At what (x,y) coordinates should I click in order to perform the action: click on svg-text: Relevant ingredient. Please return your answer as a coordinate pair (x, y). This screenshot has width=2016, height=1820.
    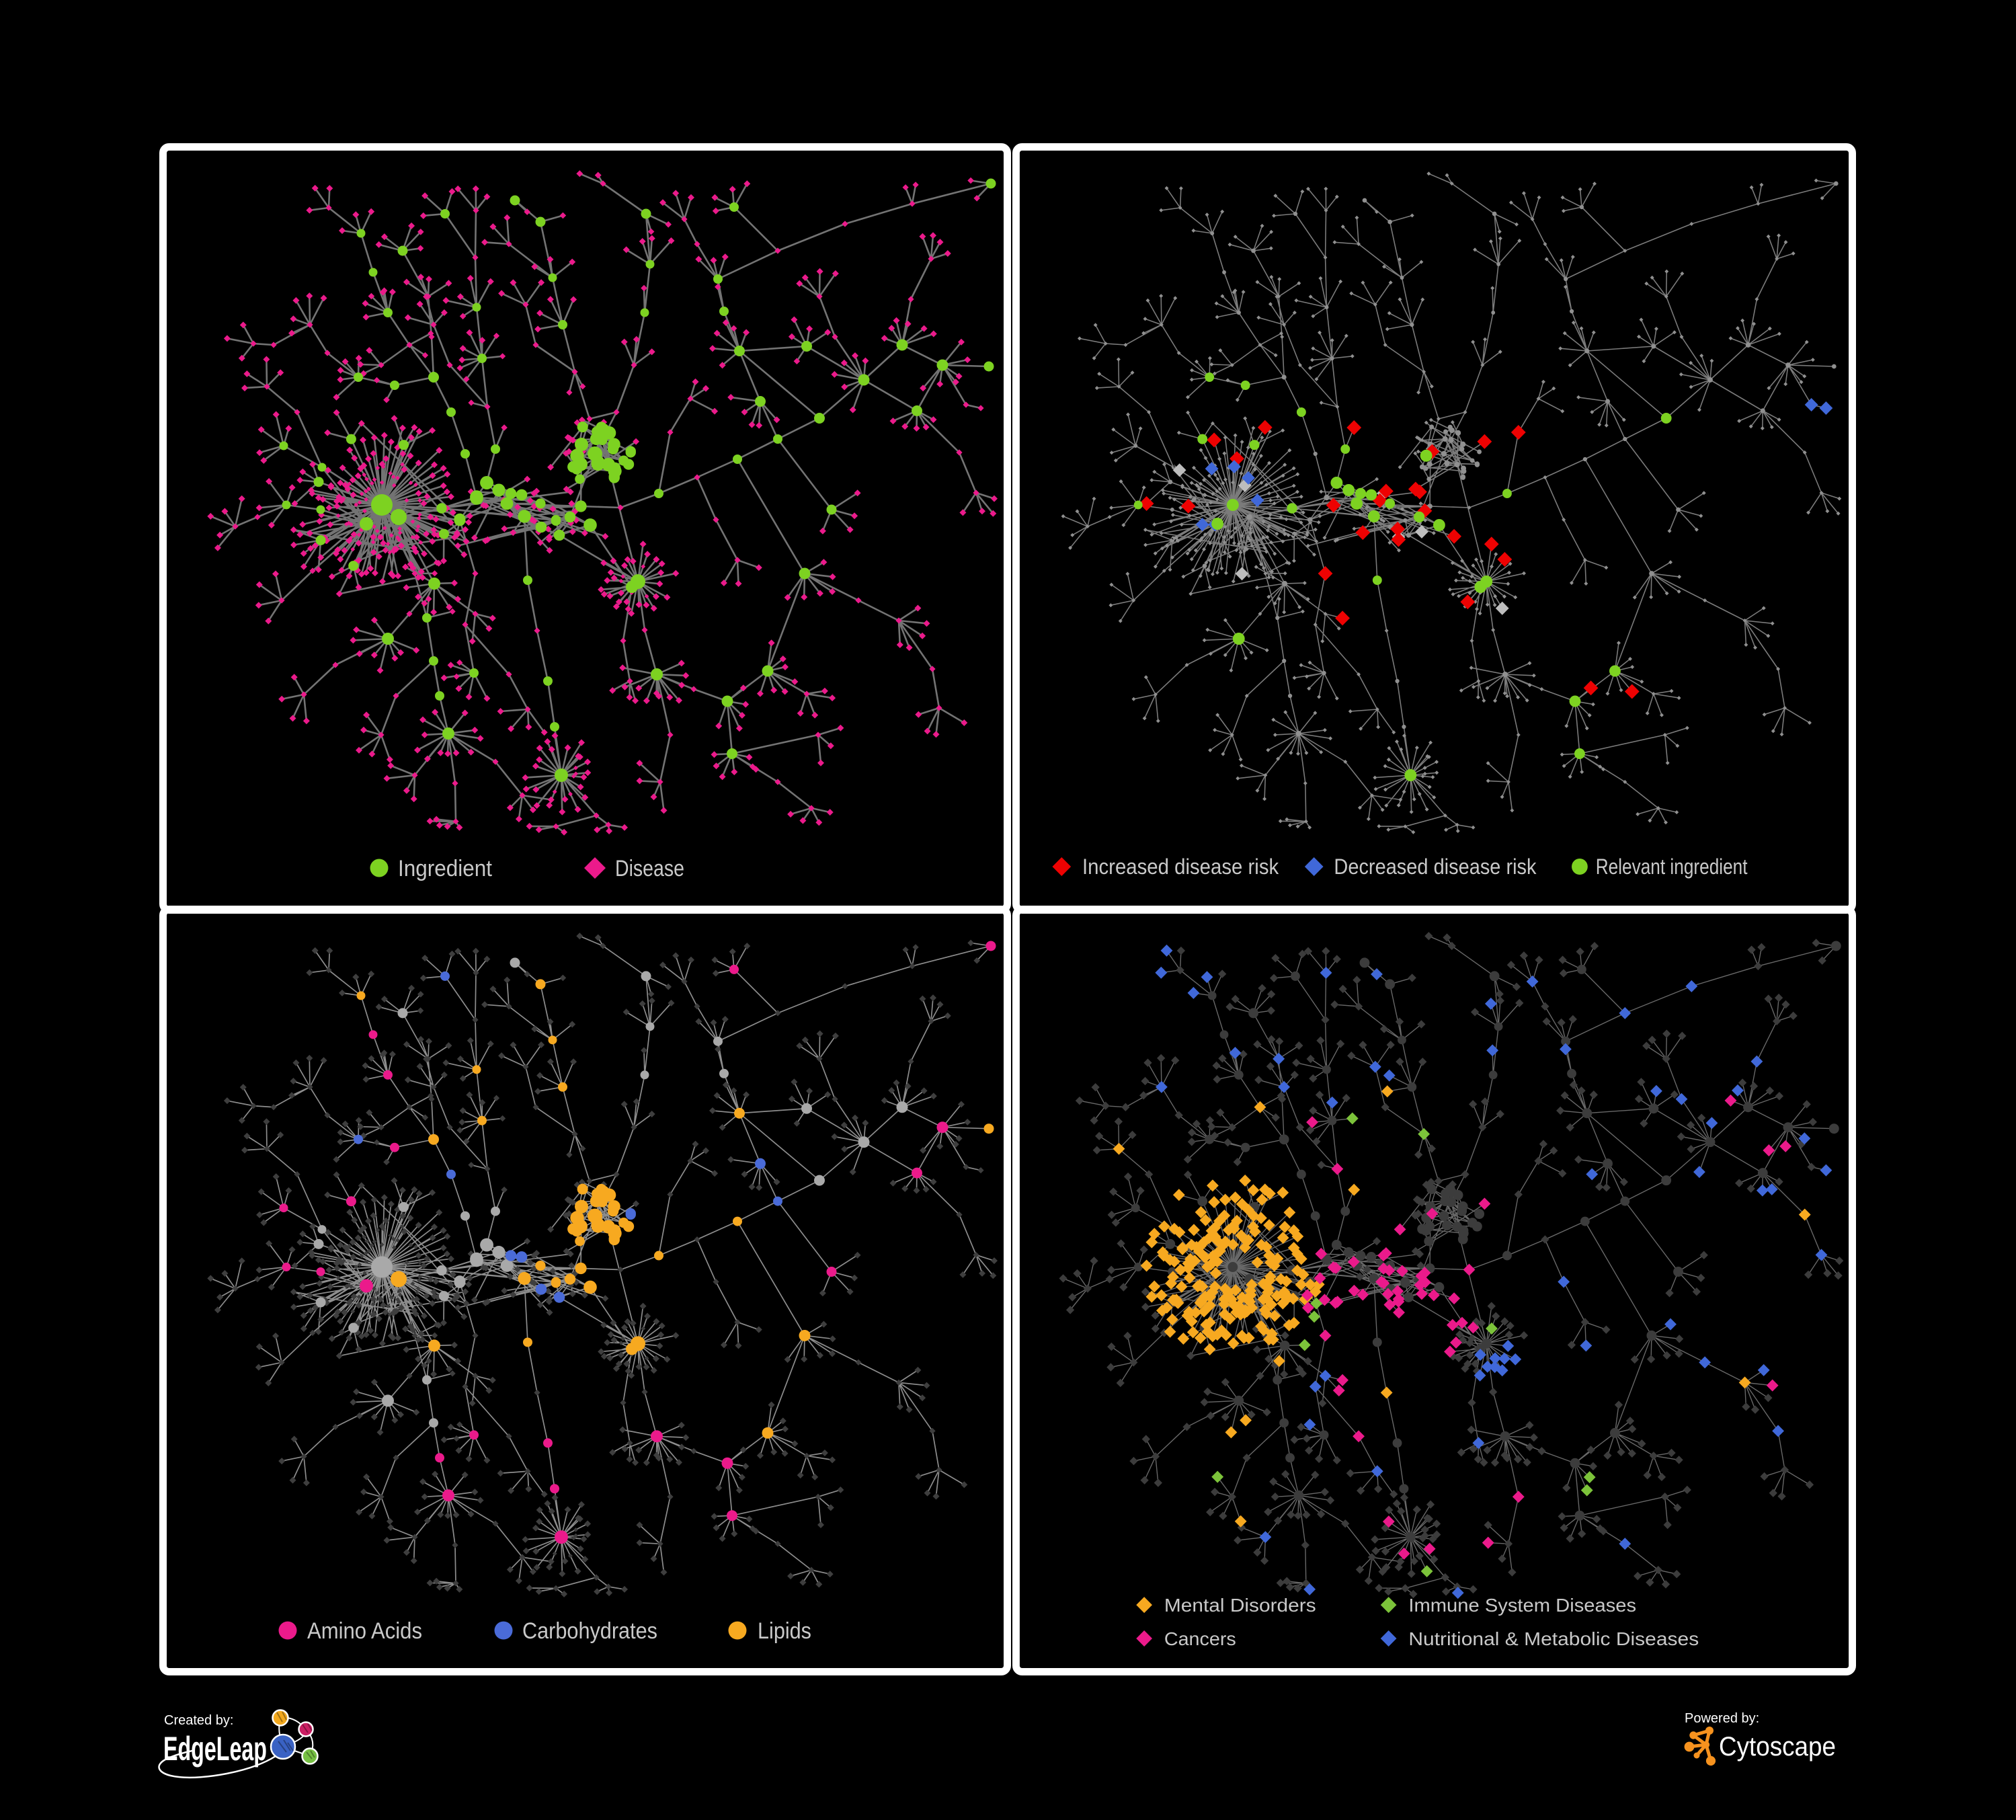
    Looking at the image, I should click on (1672, 867).